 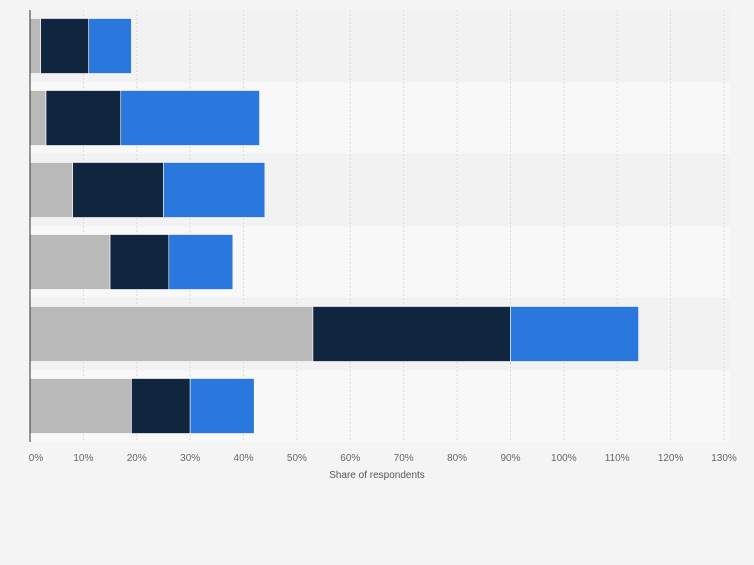 What do you see at coordinates (377, 475) in the screenshot?
I see `x-axis-title: Share of respondents` at bounding box center [377, 475].